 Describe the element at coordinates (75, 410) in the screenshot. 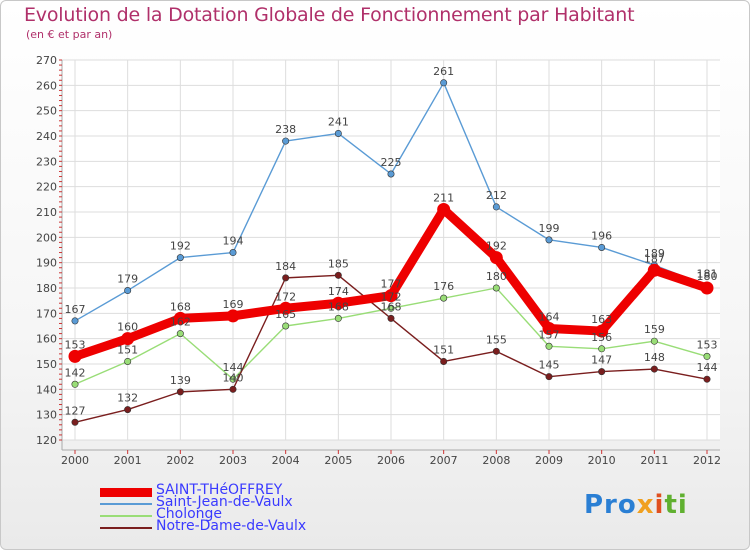

I see `data-label-notre-dame-de-vaulx: 127` at that location.